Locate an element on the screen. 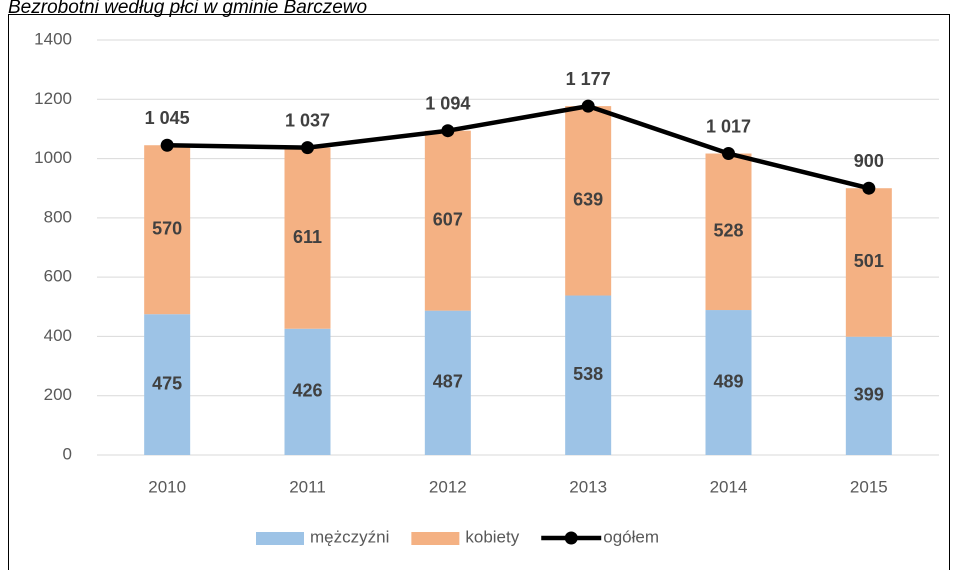 The image size is (955, 570). legend-label: mężczyźni is located at coordinates (349, 536).